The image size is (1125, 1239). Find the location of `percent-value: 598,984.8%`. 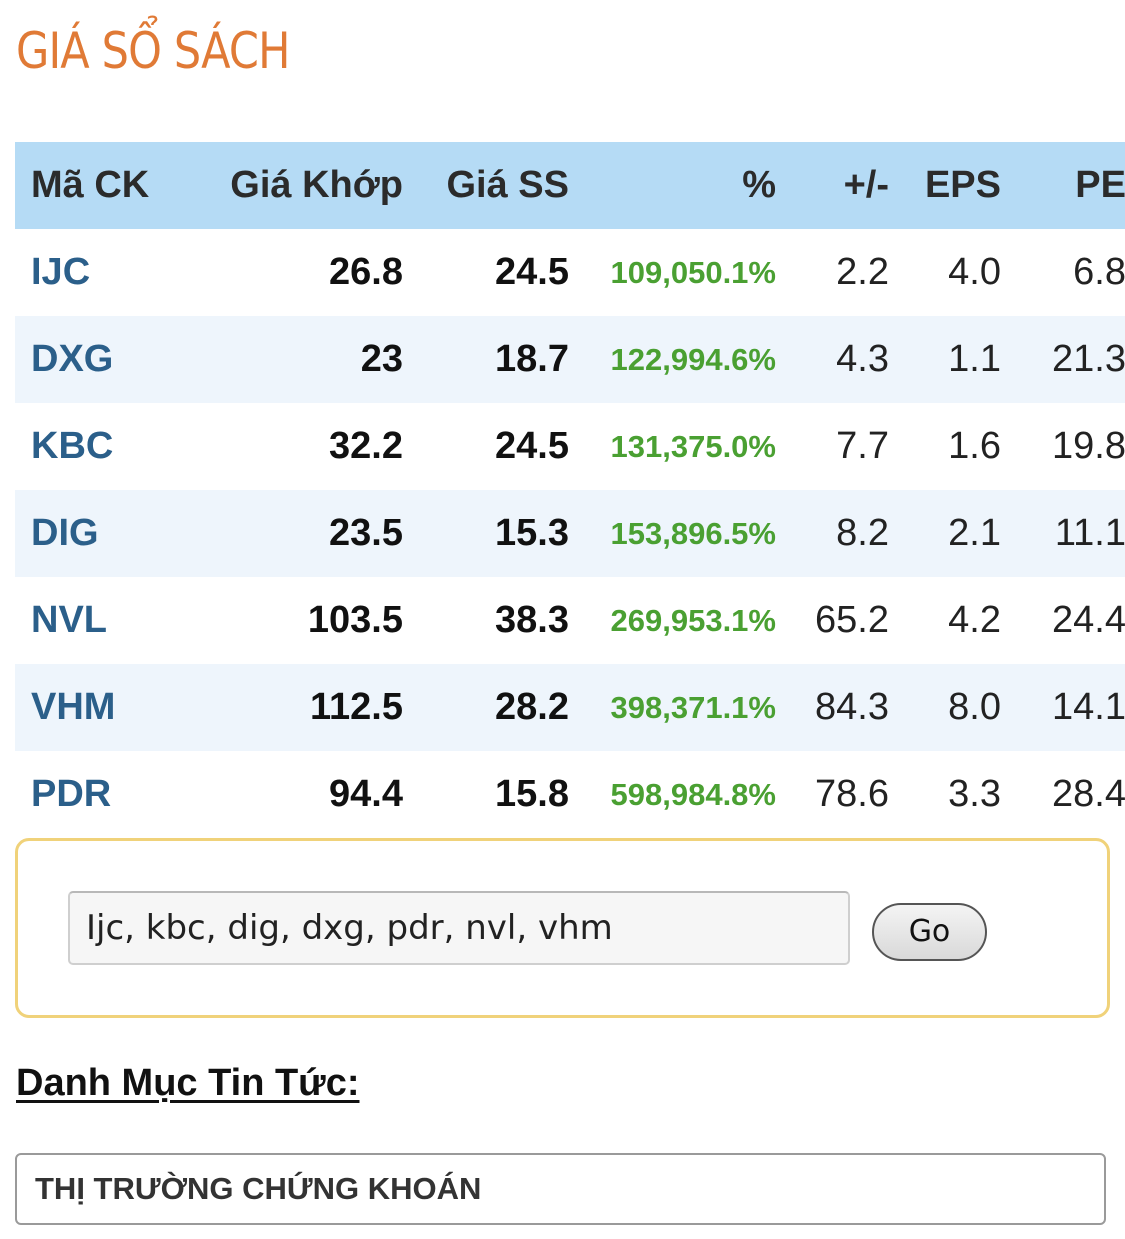

percent-value: 598,984.8% is located at coordinates (672, 794).